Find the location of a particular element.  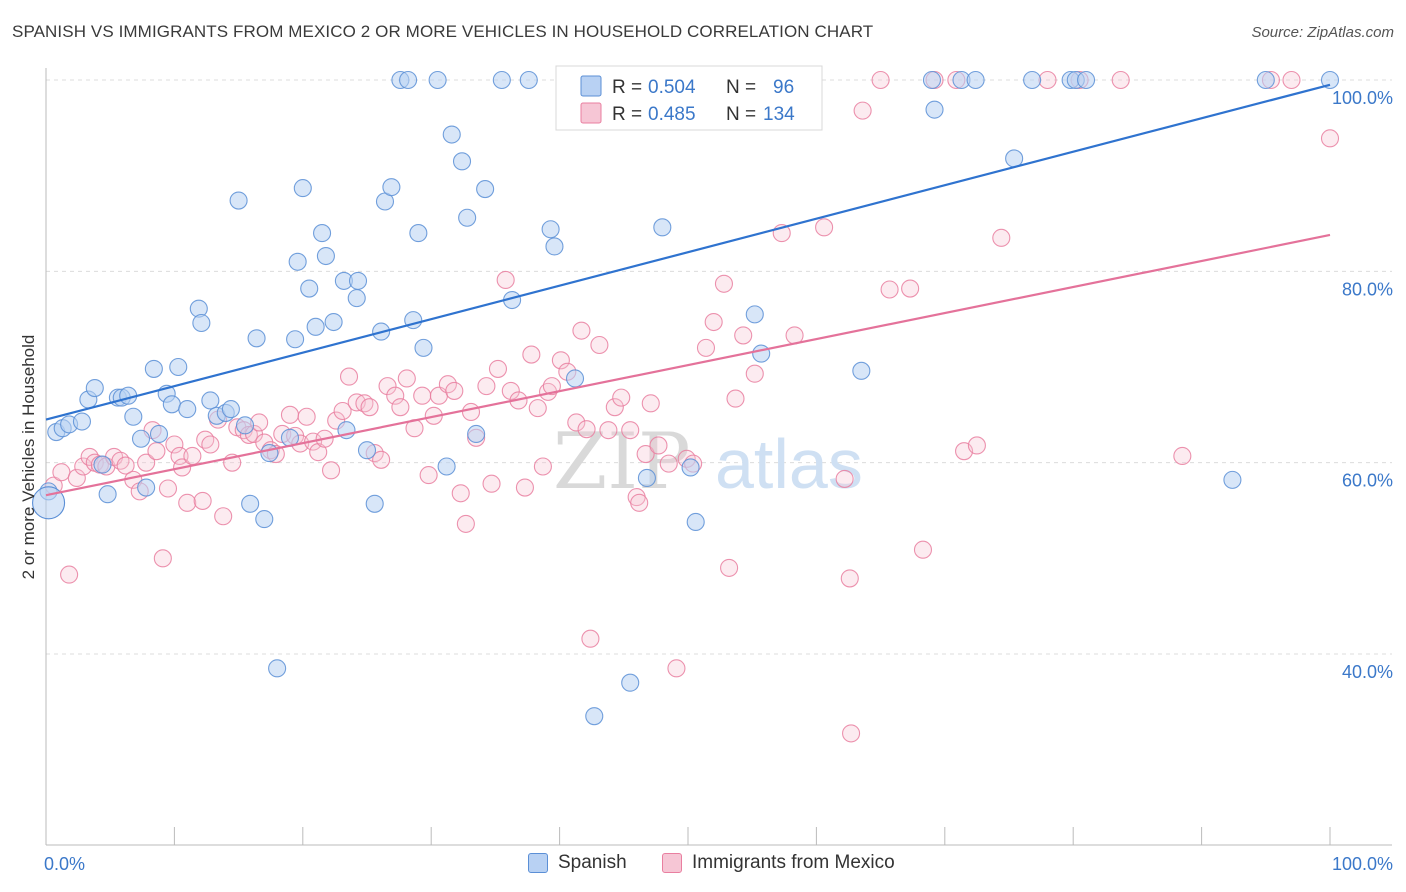

legend-swatch-mexico-bottom is located at coordinates (672, 863).